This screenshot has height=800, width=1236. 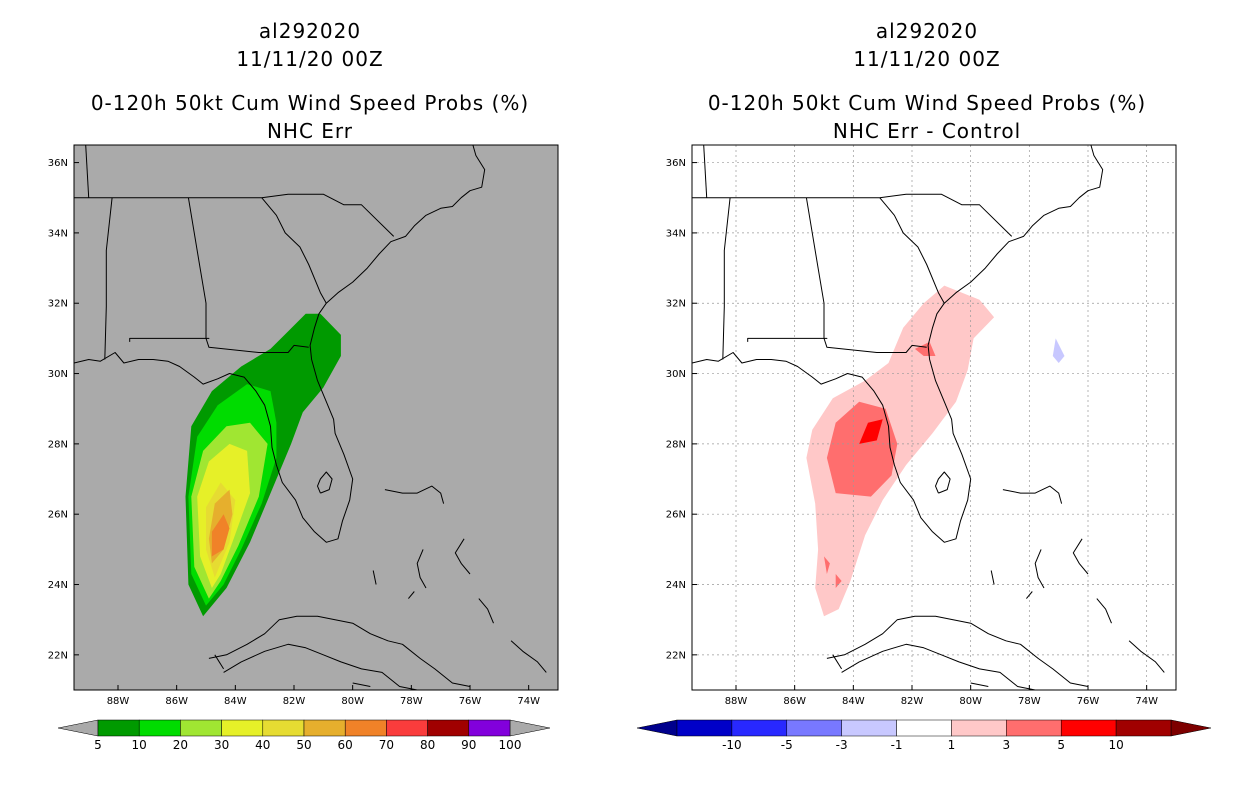 I want to click on left-cuba-south-coast, so click(x=320, y=666).